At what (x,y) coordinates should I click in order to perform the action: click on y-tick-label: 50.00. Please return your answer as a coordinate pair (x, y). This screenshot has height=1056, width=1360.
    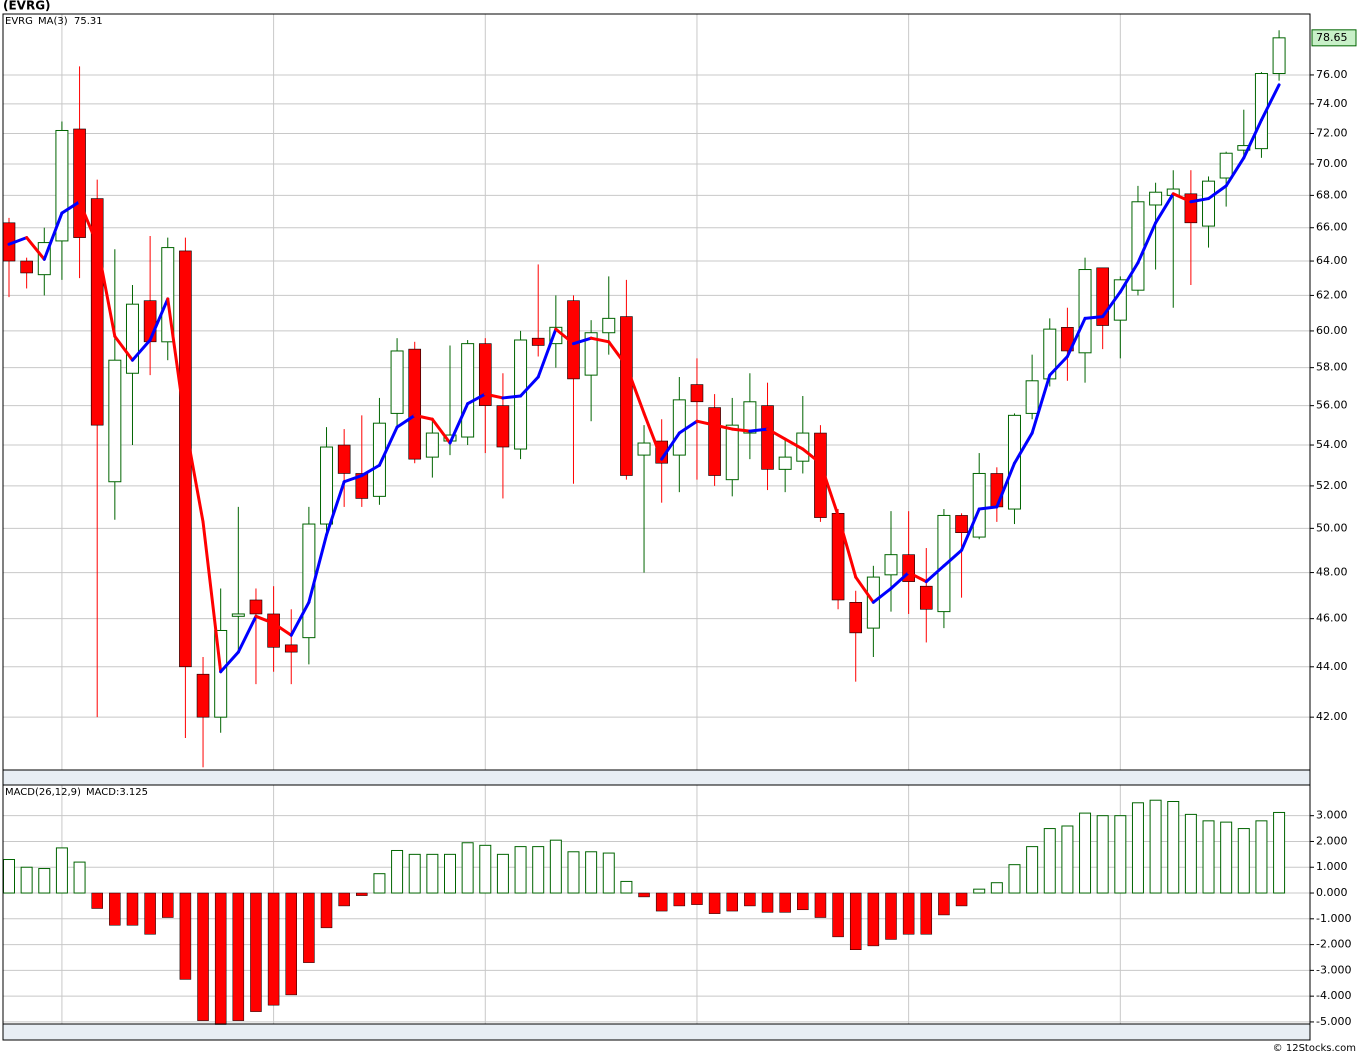
    Looking at the image, I should click on (1332, 527).